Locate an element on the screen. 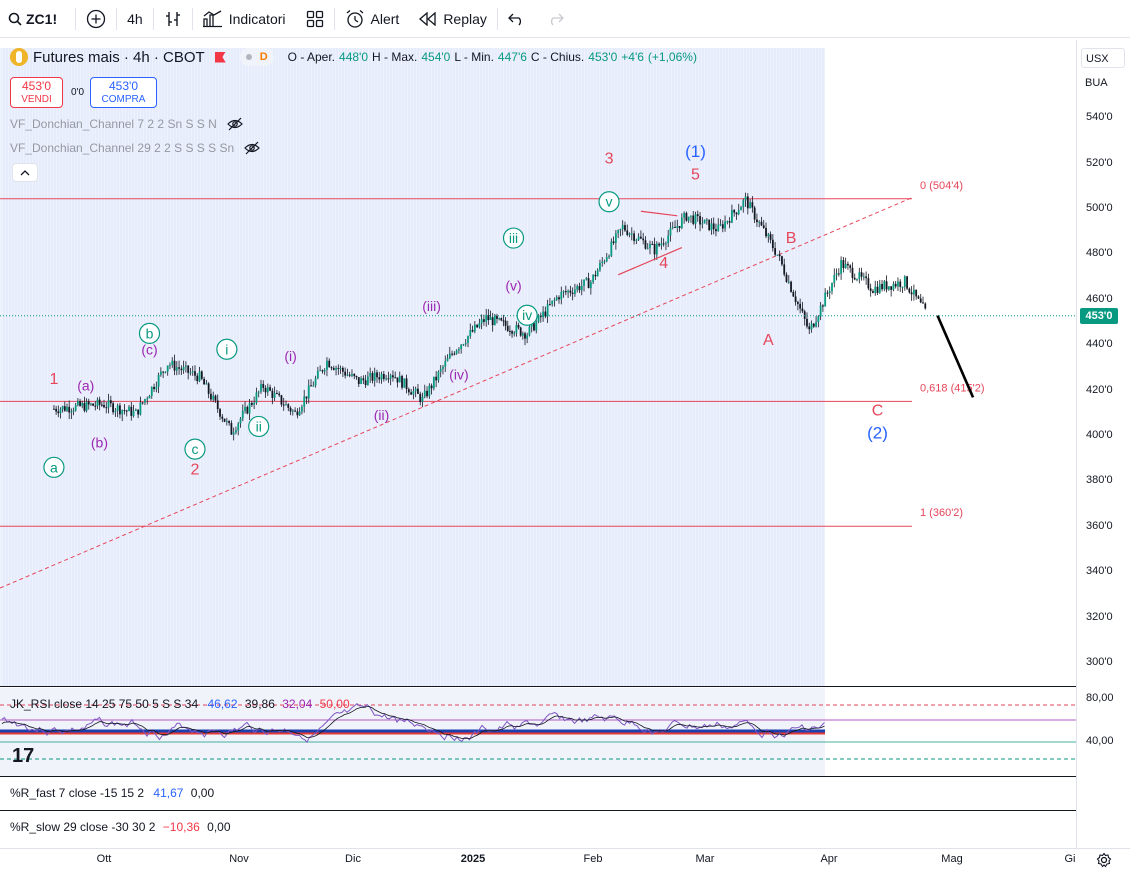 The width and height of the screenshot is (1130, 882). sell-button: 453'0 VENDI is located at coordinates (36, 92).